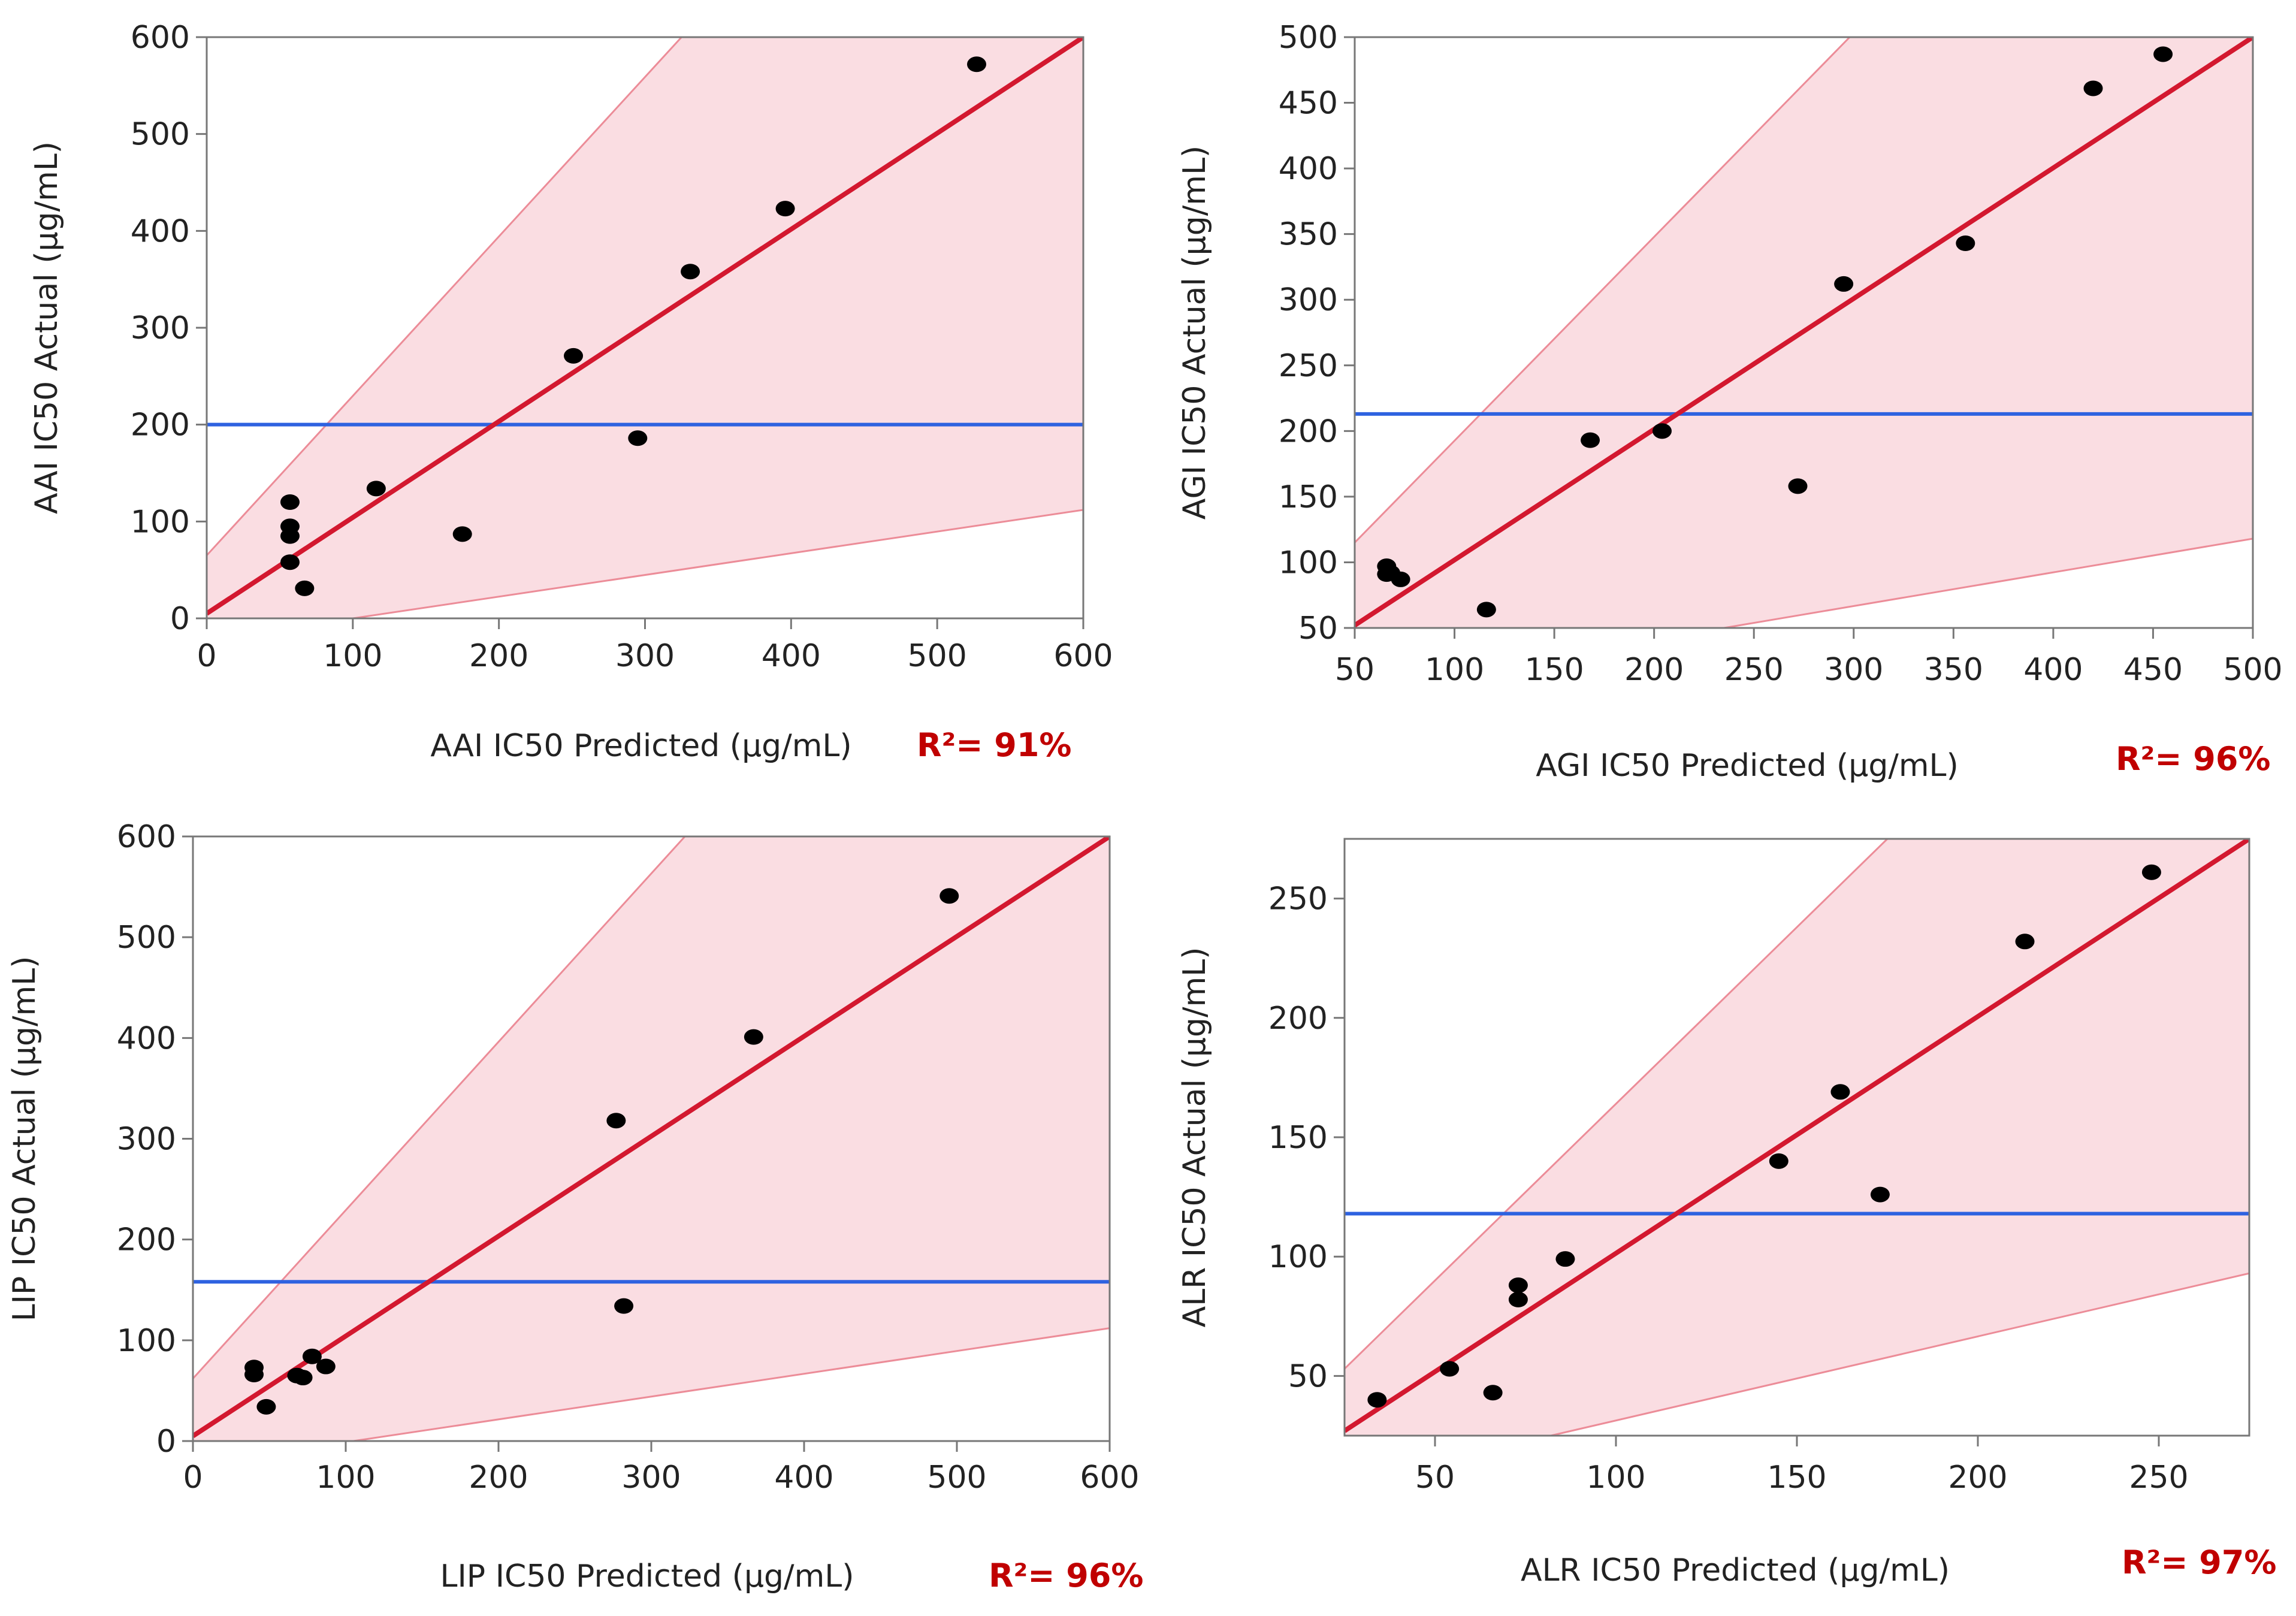 The height and width of the screenshot is (1616, 2296). I want to click on plot-frame, so click(1804, 333).